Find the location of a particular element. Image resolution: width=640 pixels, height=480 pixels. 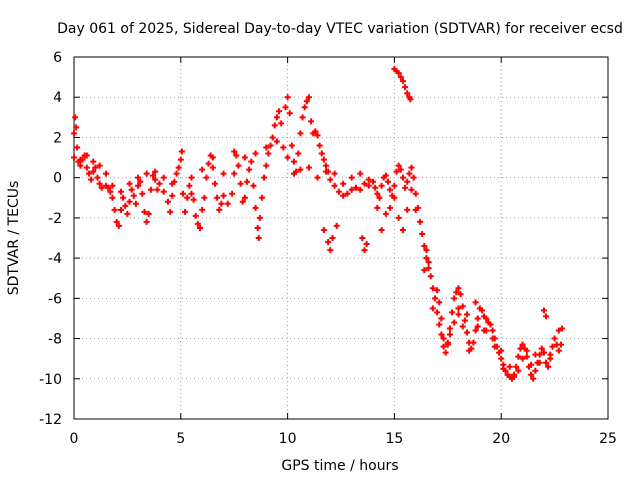

y-tick-label: -2 is located at coordinates (55, 219).